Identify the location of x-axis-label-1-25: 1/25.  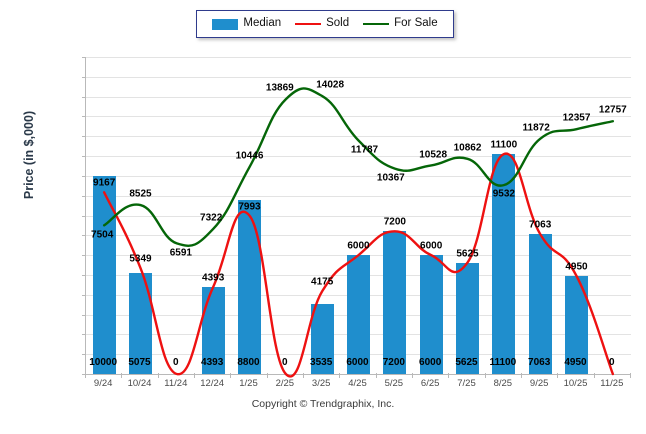
(248, 383).